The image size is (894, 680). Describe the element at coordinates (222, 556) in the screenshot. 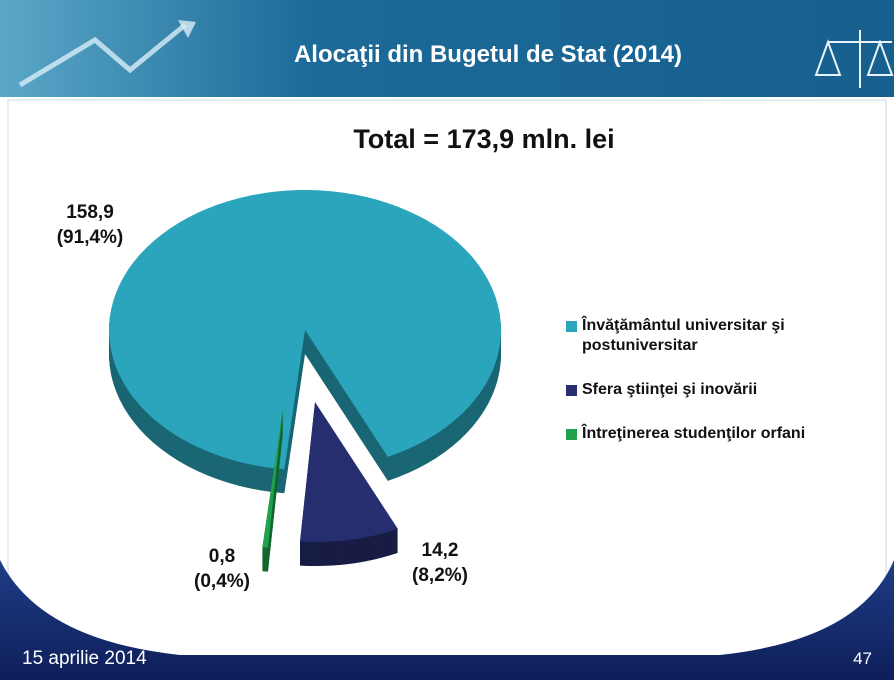

I see `value-label: 0,8` at that location.